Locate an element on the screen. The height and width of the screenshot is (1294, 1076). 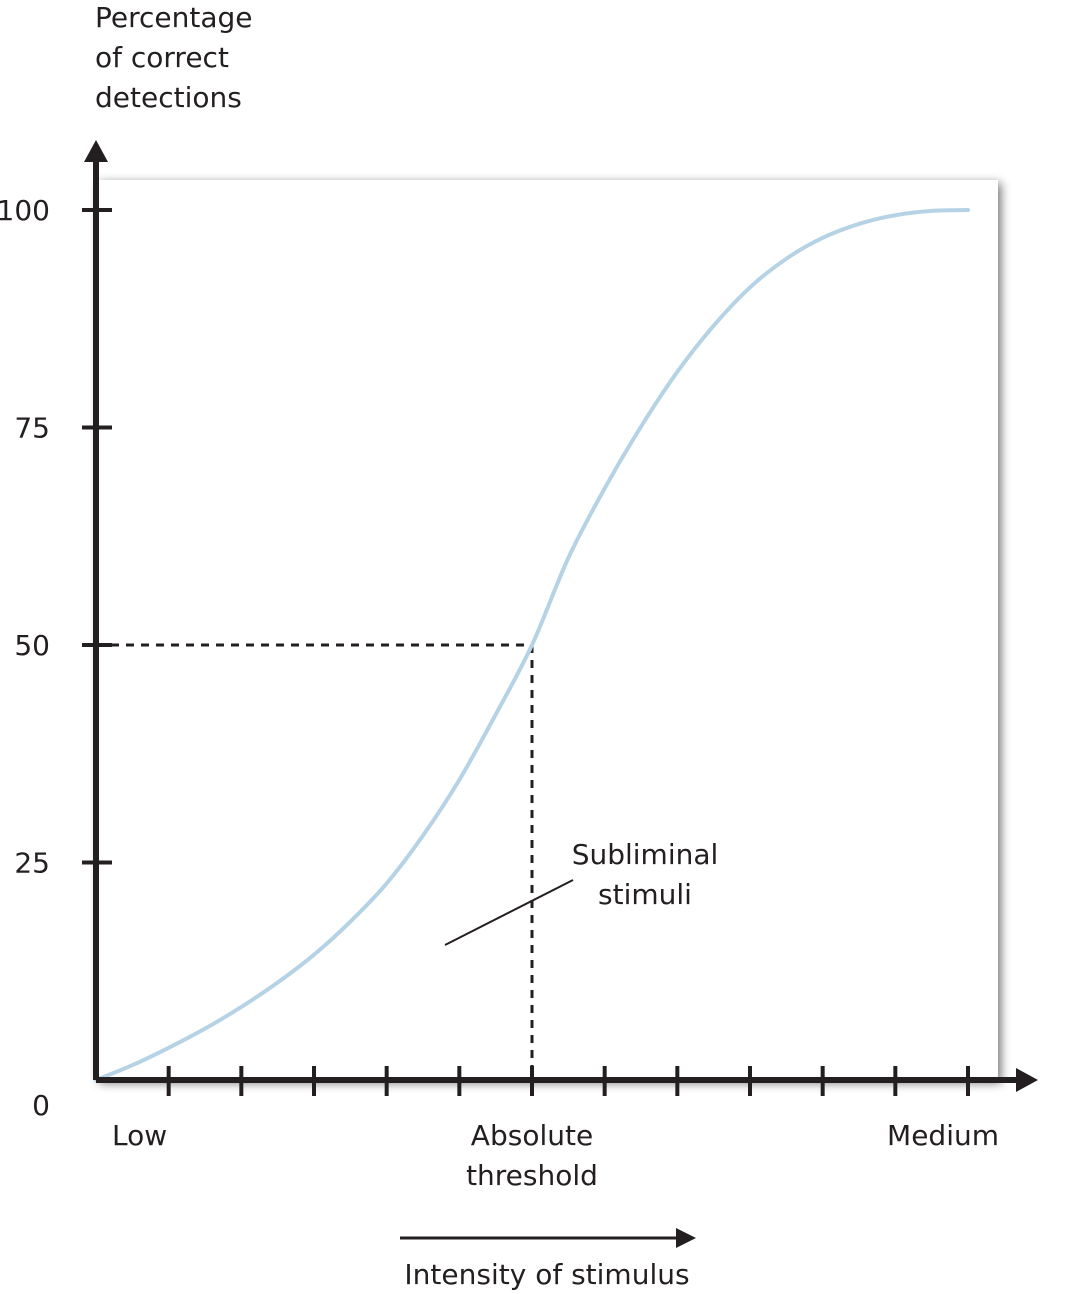
x-axis-arrowhead is located at coordinates (1027, 1080).